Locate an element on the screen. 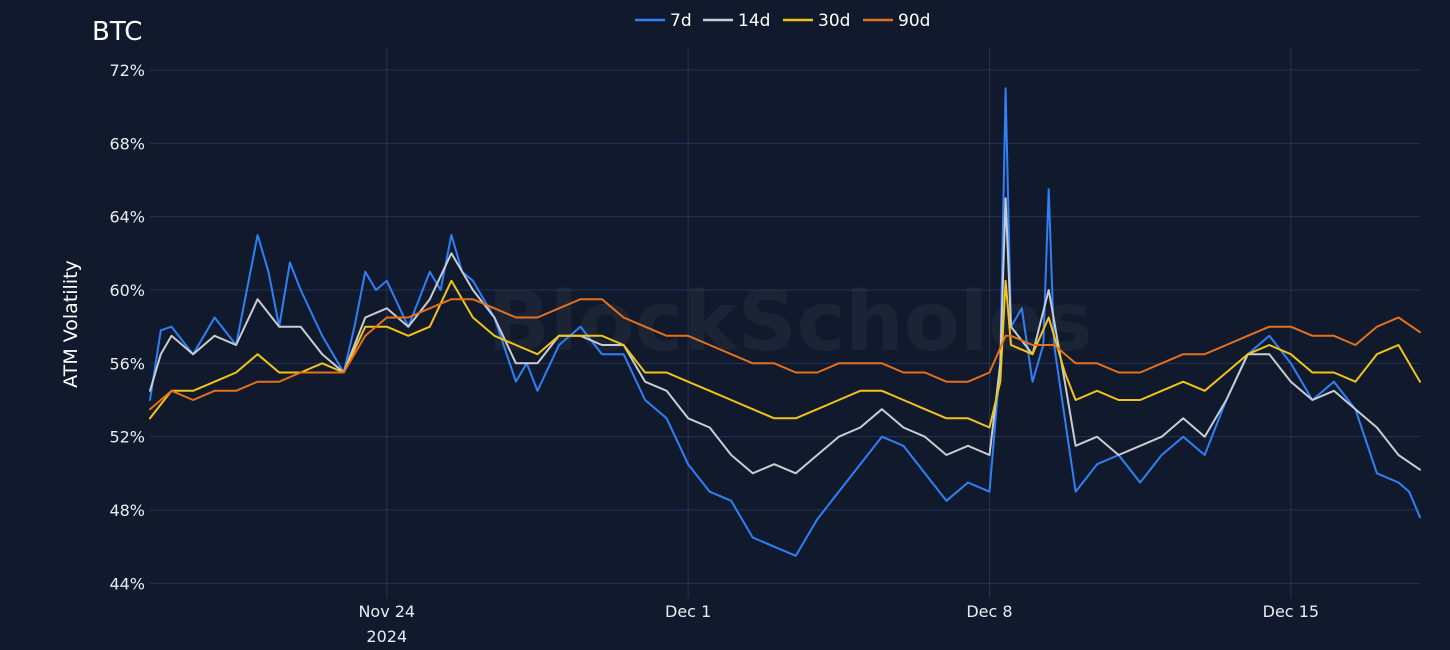  legend-label-90d: 90d is located at coordinates (914, 21).